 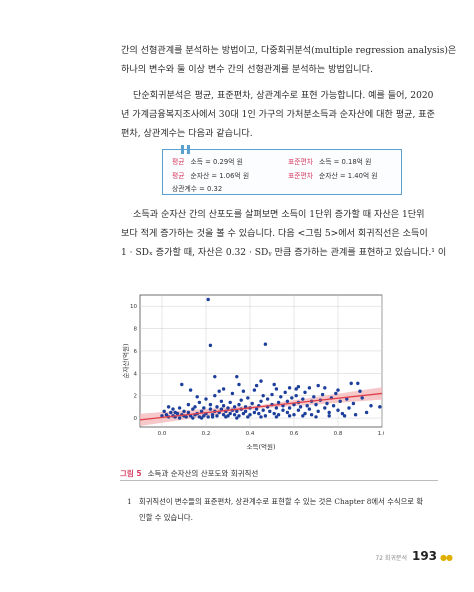 I want to click on x-tick-label: 0.4, so click(x=250, y=434).